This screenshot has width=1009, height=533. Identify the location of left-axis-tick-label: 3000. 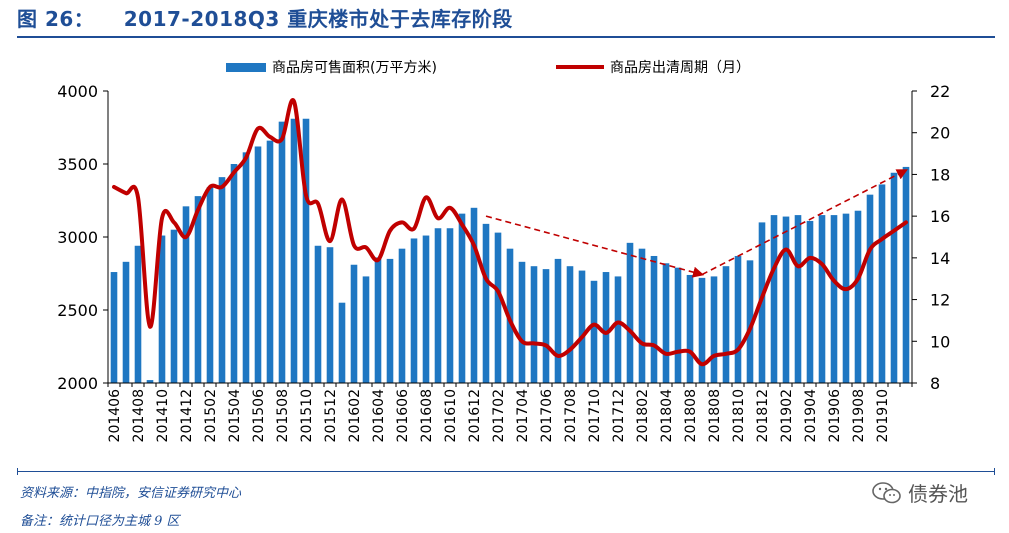
(77, 237).